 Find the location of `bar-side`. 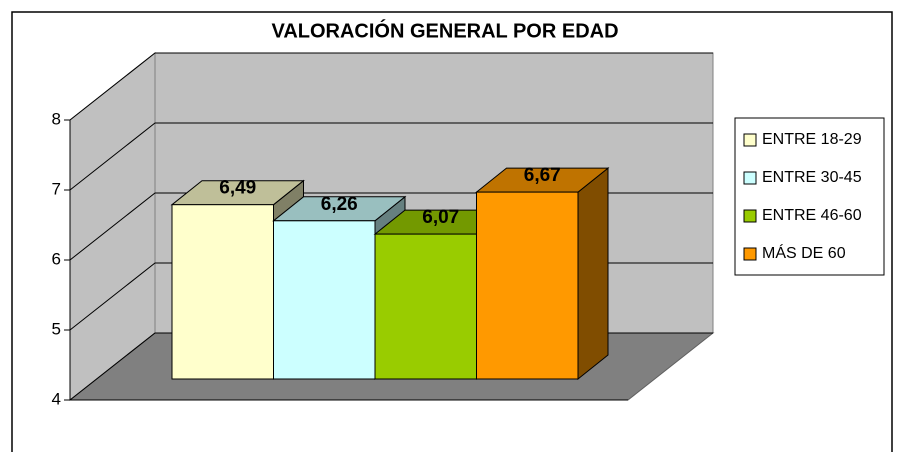

bar-side is located at coordinates (593, 274).